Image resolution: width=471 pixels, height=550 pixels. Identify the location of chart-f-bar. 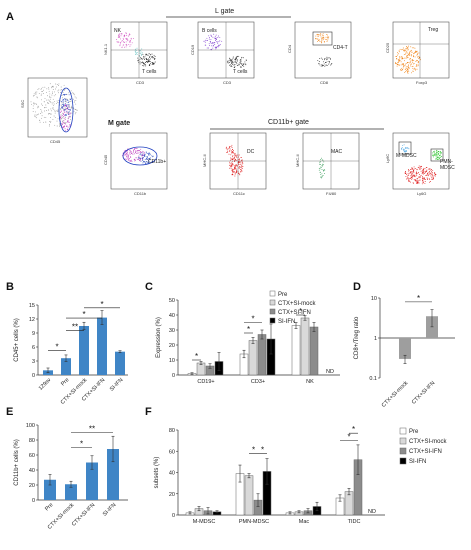
(349, 503).